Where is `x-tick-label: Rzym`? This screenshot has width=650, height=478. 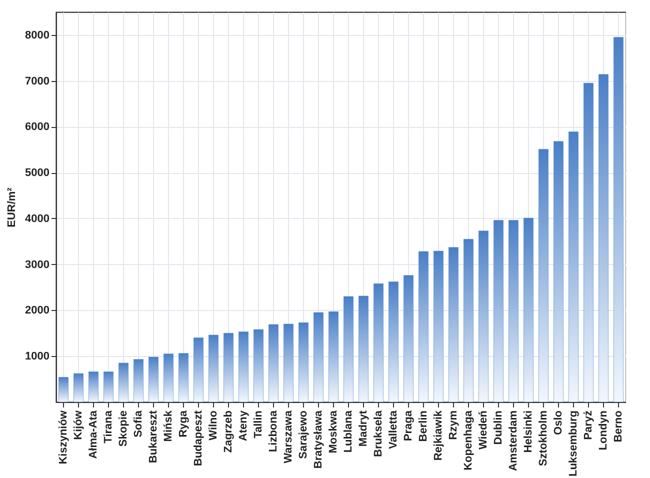 x-tick-label: Rzym is located at coordinates (454, 425).